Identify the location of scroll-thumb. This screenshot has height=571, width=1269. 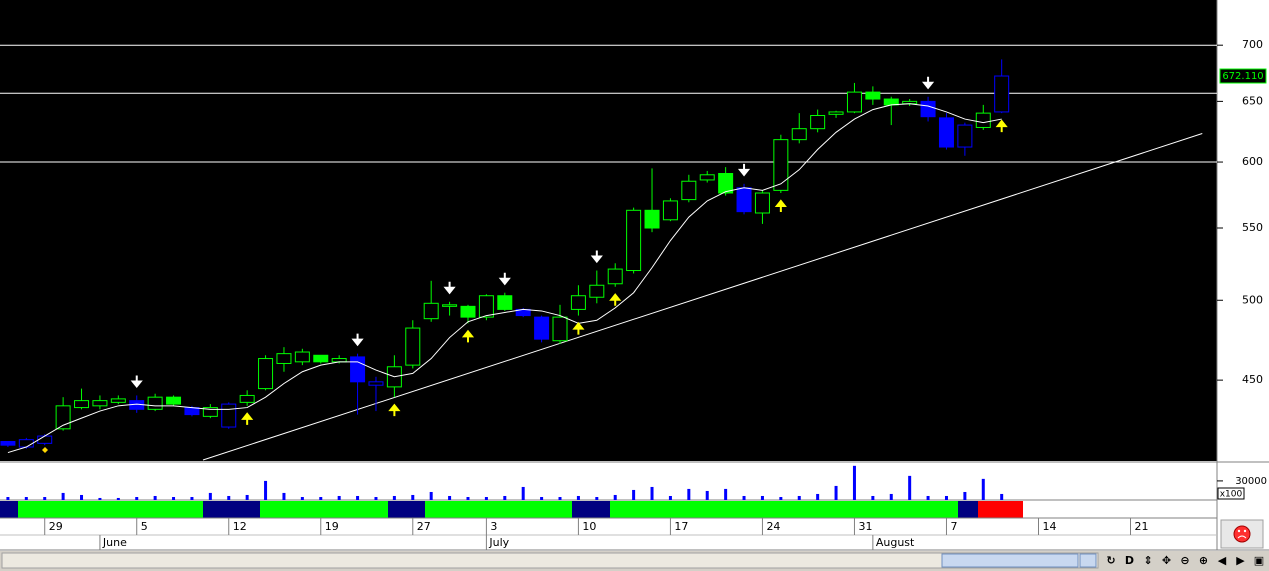
(1010, 560).